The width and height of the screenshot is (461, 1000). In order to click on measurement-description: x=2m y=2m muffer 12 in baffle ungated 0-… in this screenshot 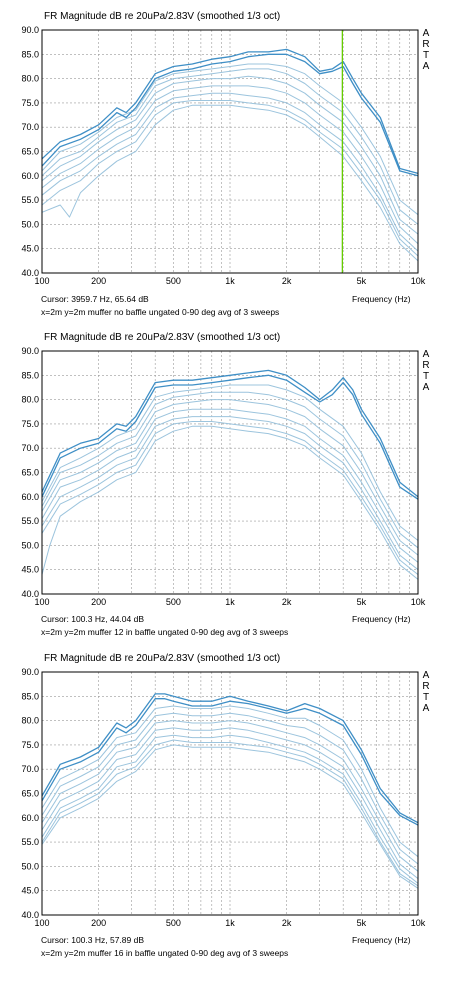, I will do `click(165, 632)`.